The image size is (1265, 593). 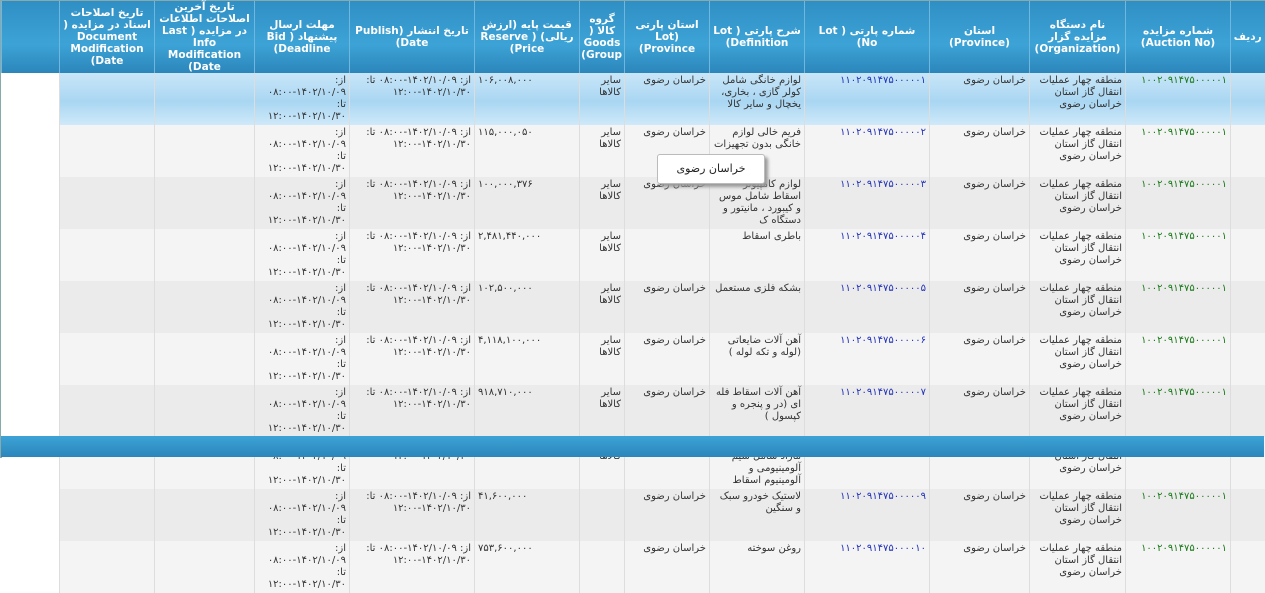 What do you see at coordinates (867, 411) in the screenshot?
I see `lot-no-cell: ۱۱۰۲۰۹۱۴۷۵۰۰۰۰۰۷` at bounding box center [867, 411].